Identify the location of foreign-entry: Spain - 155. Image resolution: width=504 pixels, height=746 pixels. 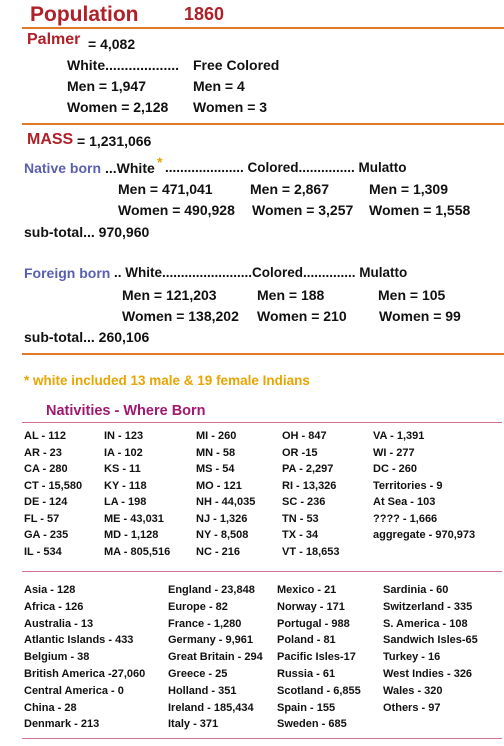
(306, 707).